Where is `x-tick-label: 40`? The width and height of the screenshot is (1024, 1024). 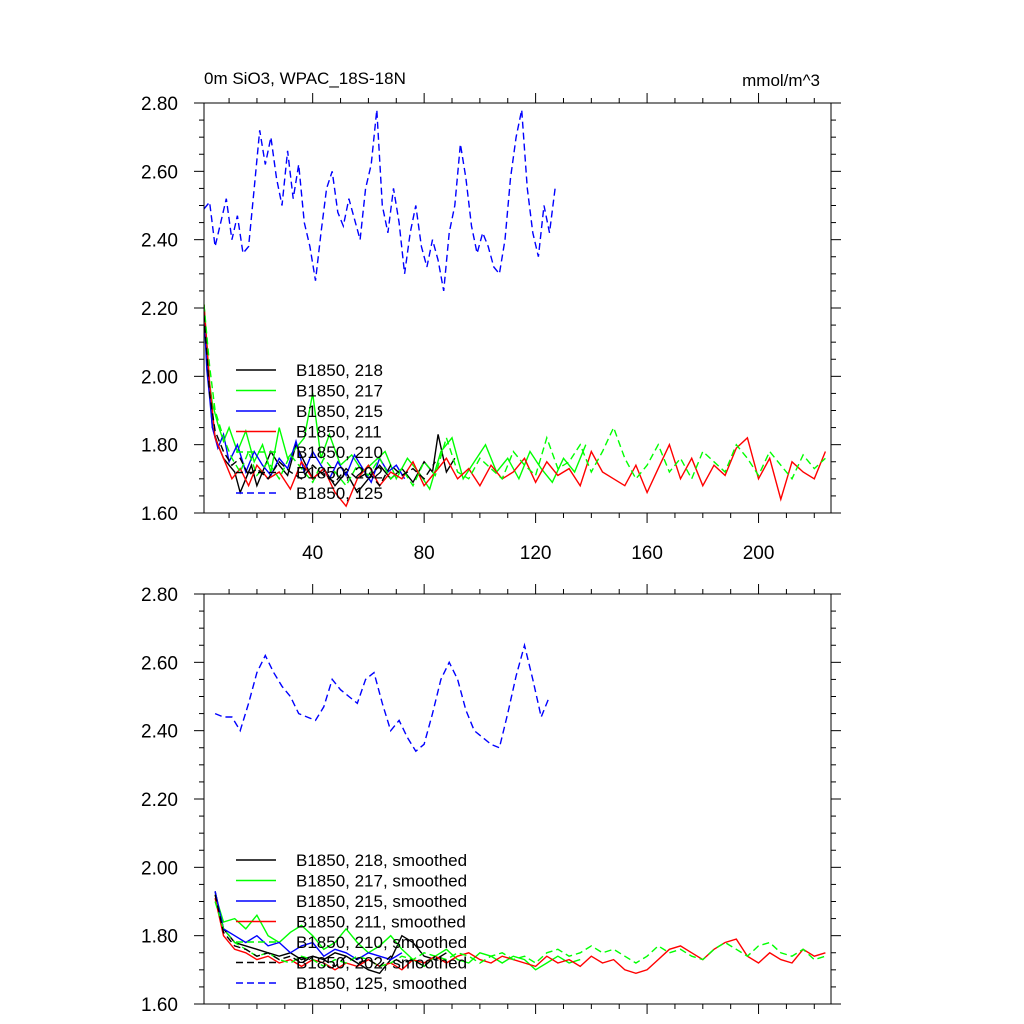 x-tick-label: 40 is located at coordinates (312, 553).